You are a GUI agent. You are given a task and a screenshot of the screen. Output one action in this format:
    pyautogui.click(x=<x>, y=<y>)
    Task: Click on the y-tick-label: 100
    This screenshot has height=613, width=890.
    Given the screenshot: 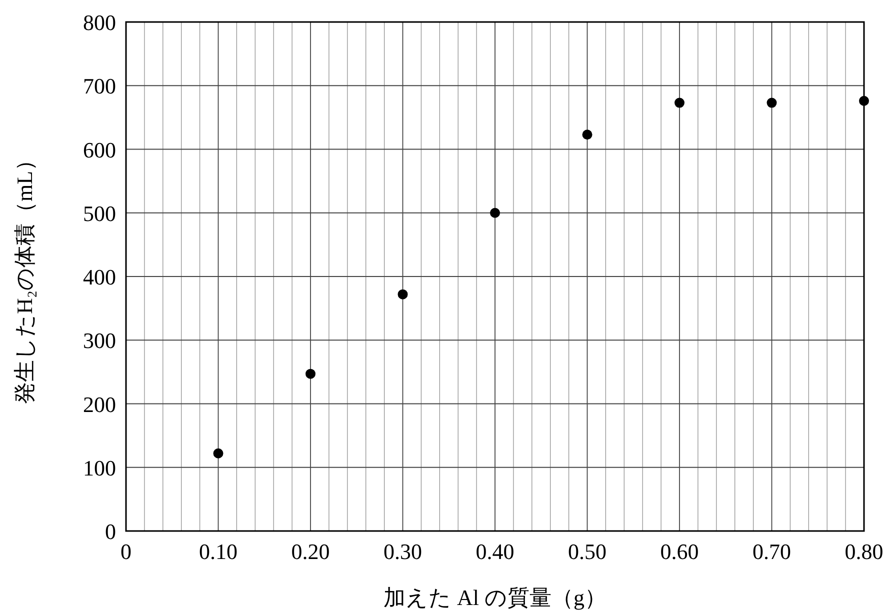 What is the action you would take?
    pyautogui.click(x=99, y=467)
    